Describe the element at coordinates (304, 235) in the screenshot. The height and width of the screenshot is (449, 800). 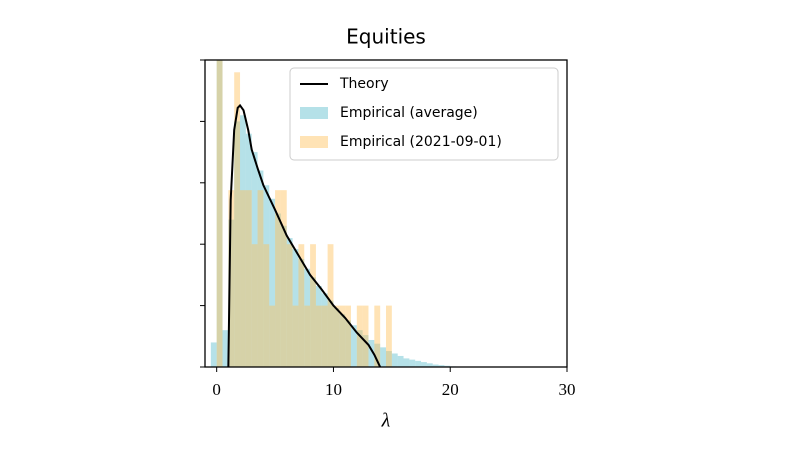
I see `theory-line` at that location.